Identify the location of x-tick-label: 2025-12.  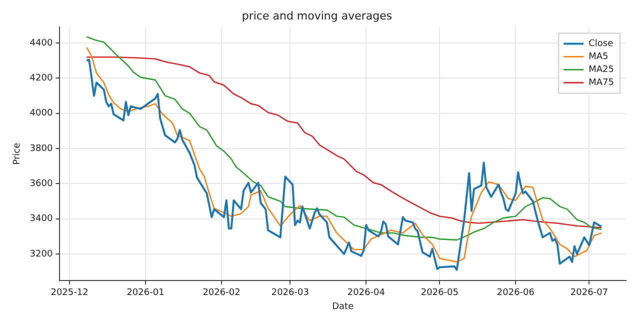
(69, 293).